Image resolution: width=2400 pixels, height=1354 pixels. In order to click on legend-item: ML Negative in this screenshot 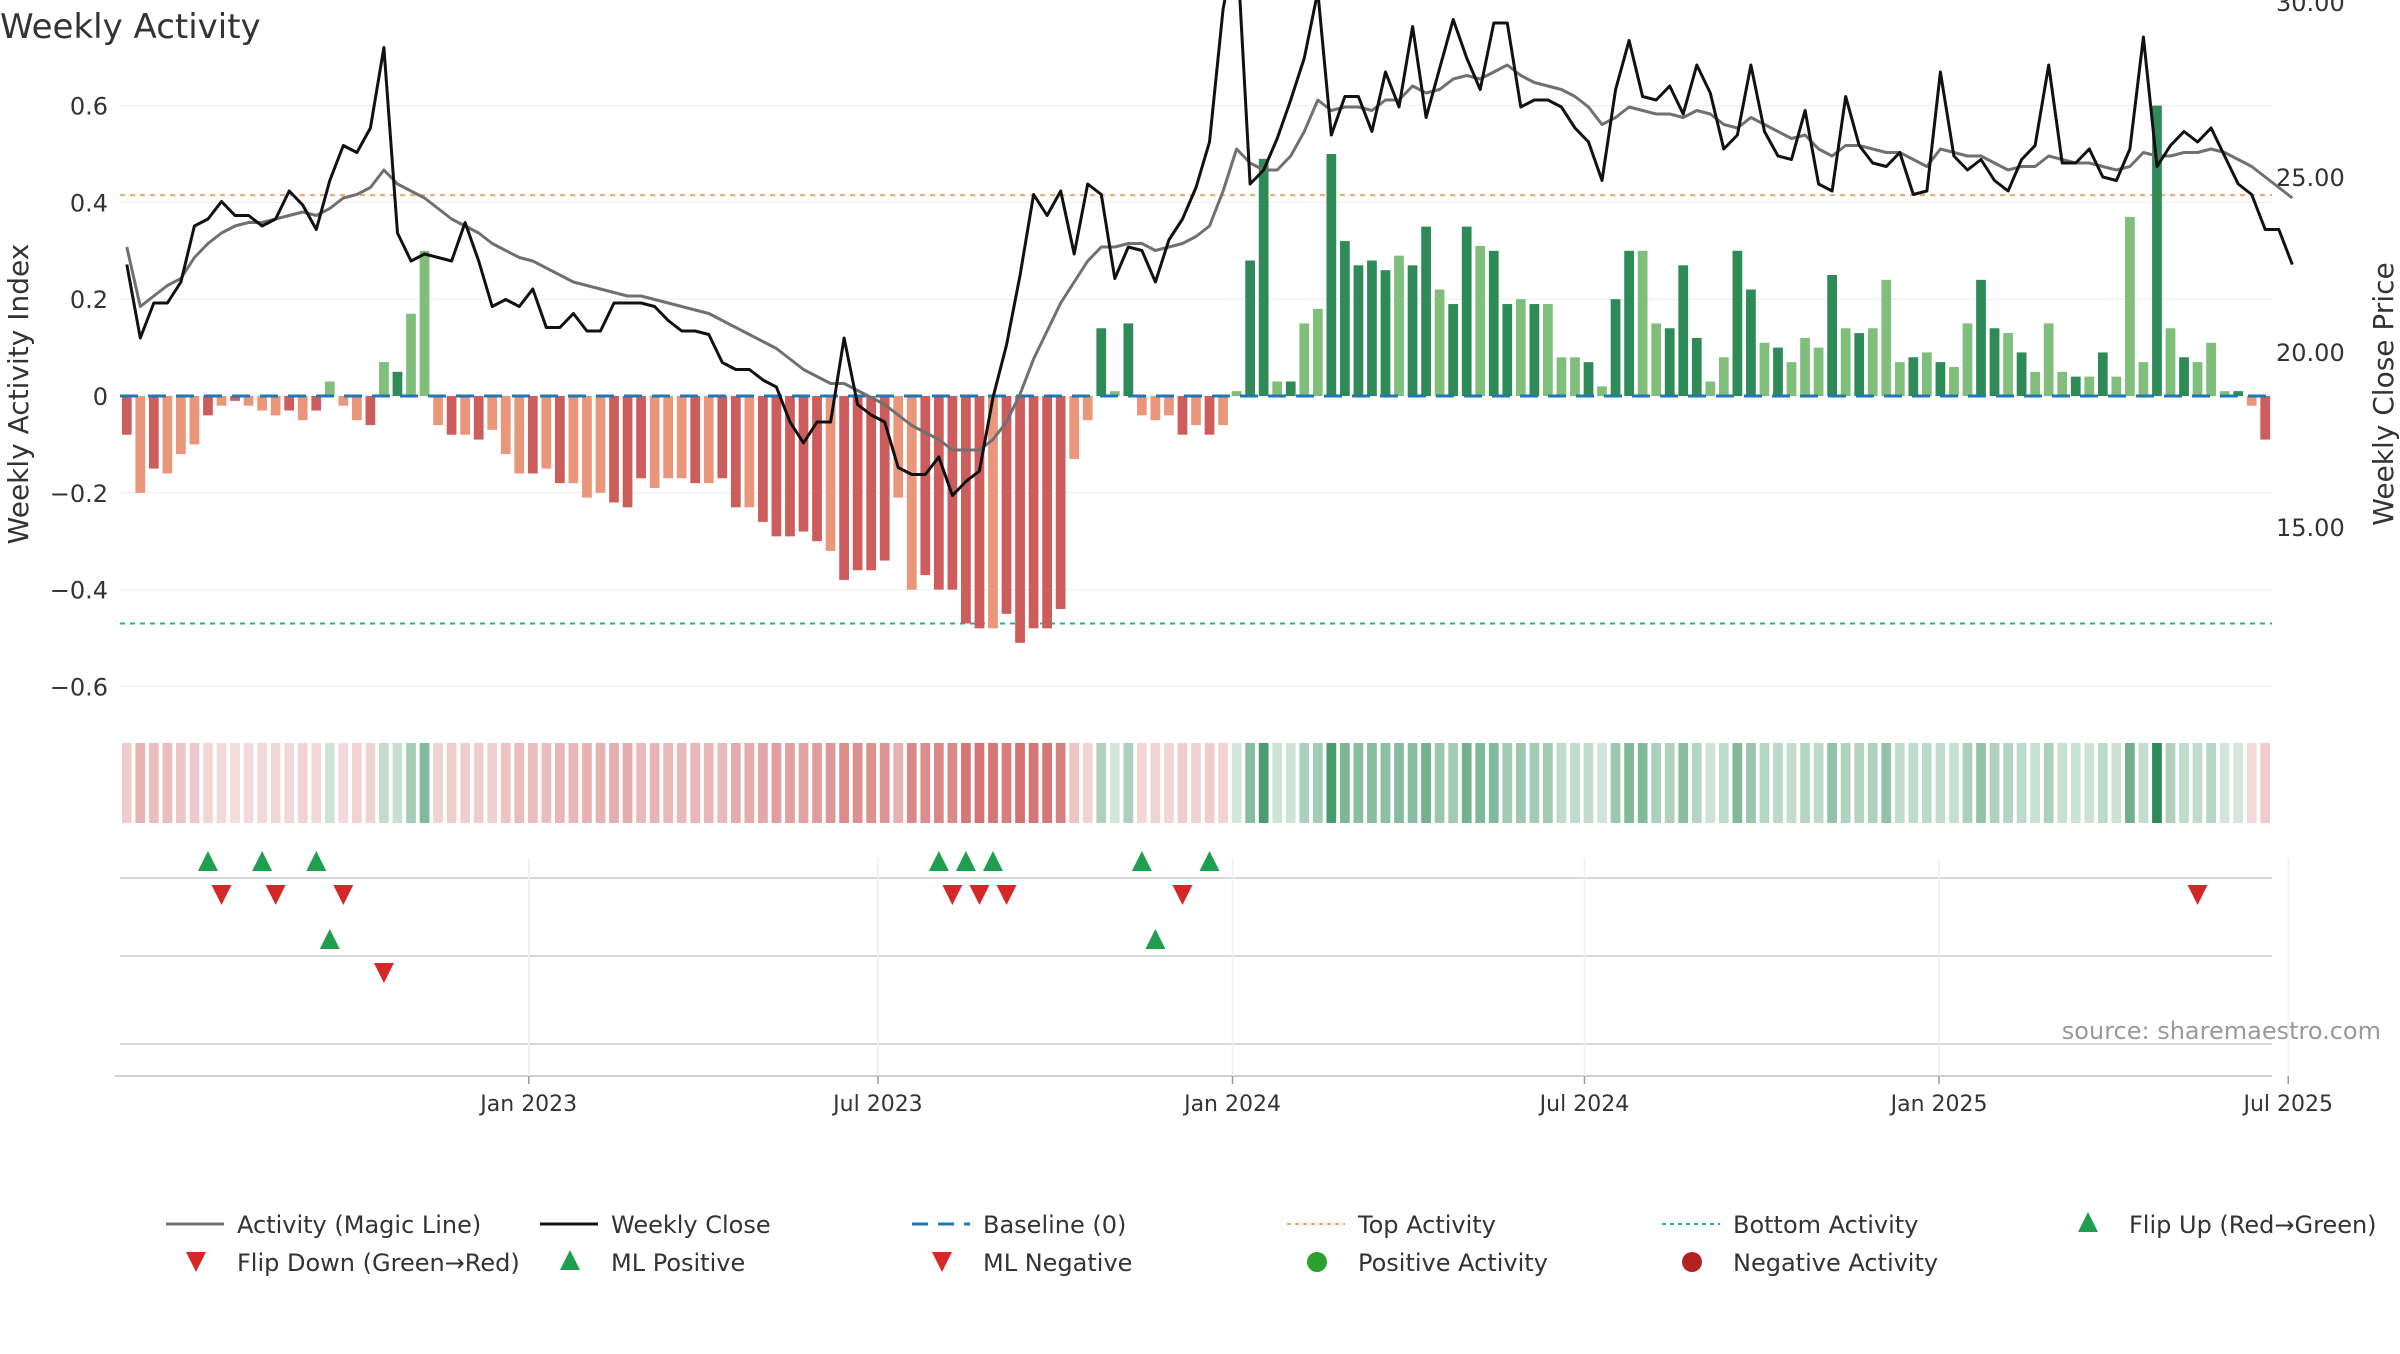, I will do `click(1032, 1263)`.